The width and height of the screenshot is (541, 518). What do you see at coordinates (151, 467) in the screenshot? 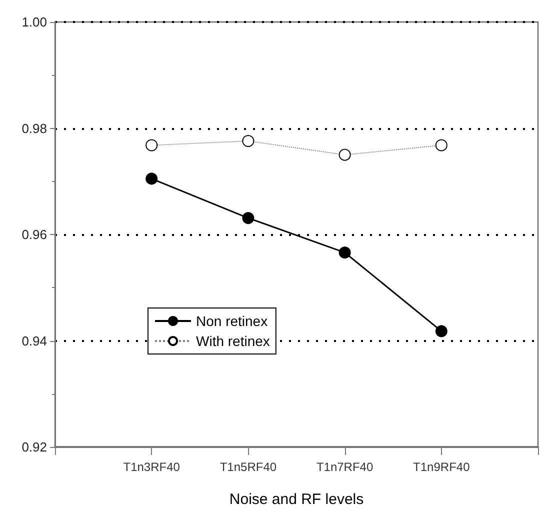
I see `x-tick-label: T1n3RF40` at bounding box center [151, 467].